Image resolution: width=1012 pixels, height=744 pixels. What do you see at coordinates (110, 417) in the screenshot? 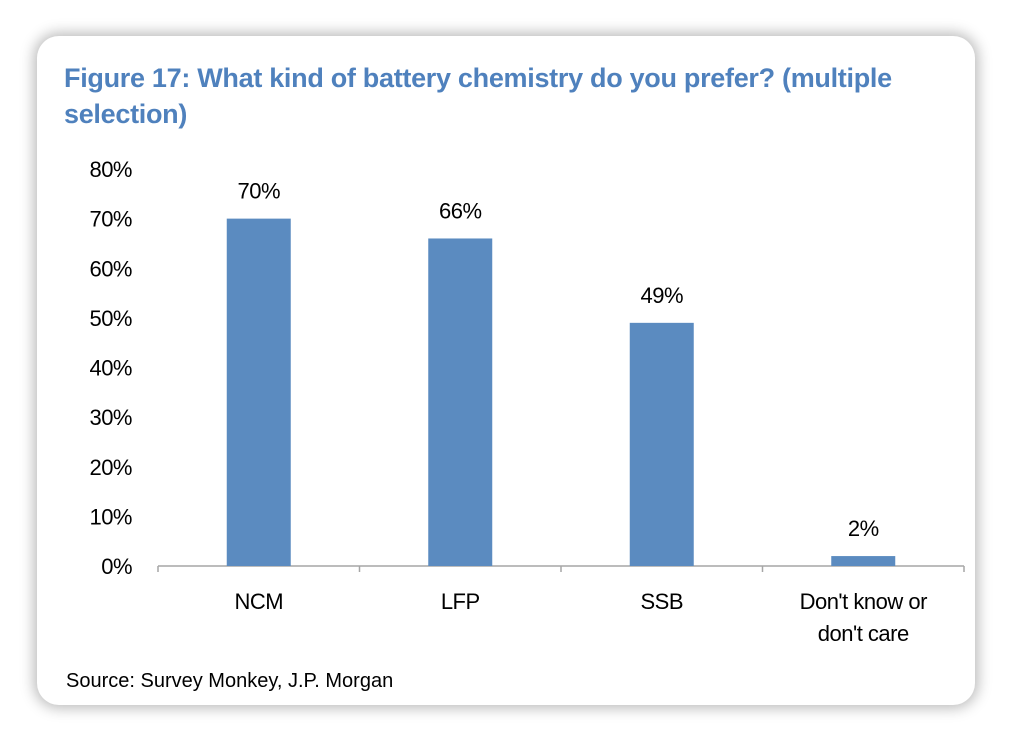
I see `y-tick-label: 30%` at bounding box center [110, 417].